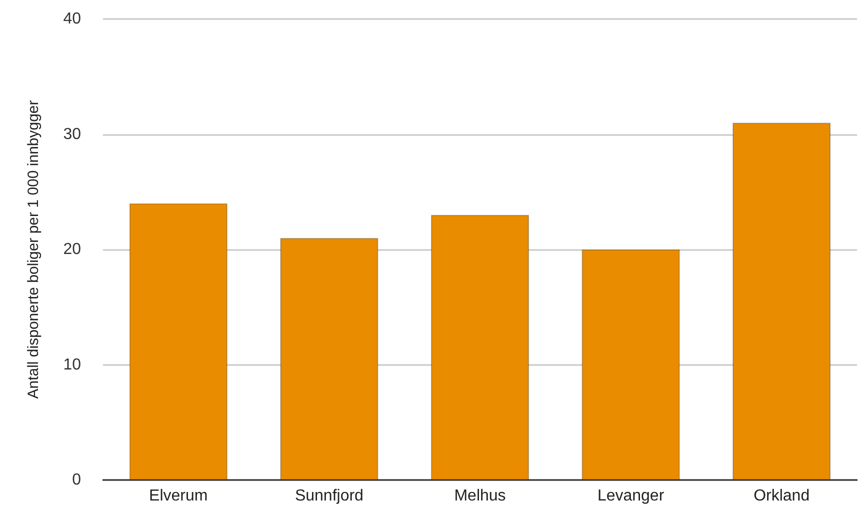 This screenshot has width=859, height=507. I want to click on x-tick-label: Orkland, so click(782, 496).